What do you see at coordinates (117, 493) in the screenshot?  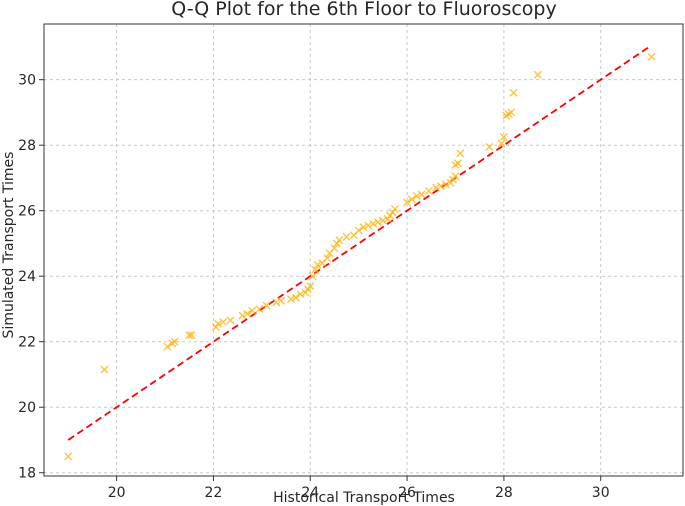 I see `x-tick-label: 20` at bounding box center [117, 493].